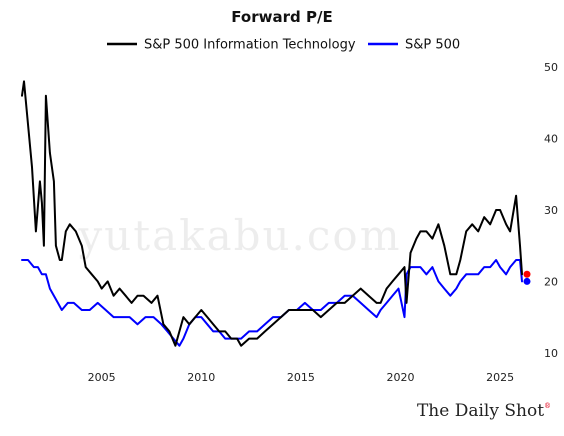 The height and width of the screenshot is (436, 564). I want to click on watermark: yutakabu.com, so click(239, 235).